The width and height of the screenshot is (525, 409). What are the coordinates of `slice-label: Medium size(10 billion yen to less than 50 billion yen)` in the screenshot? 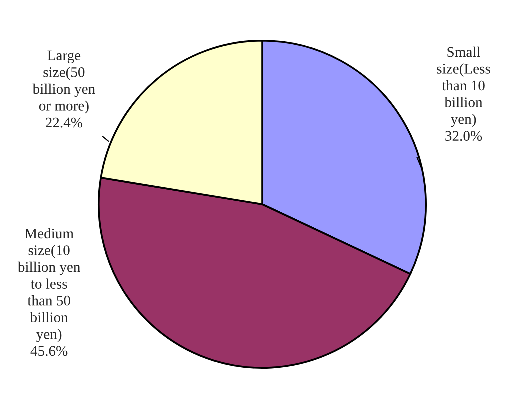 It's located at (49, 285).